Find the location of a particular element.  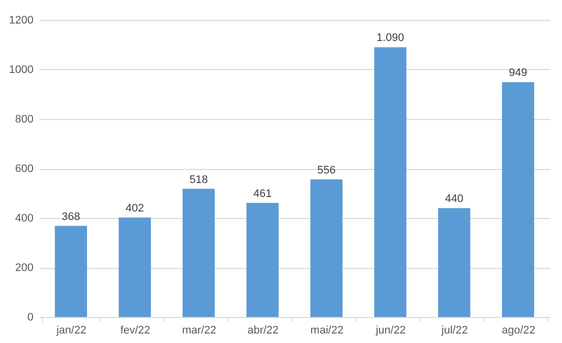

x-tick-label: fev/22 is located at coordinates (135, 330).